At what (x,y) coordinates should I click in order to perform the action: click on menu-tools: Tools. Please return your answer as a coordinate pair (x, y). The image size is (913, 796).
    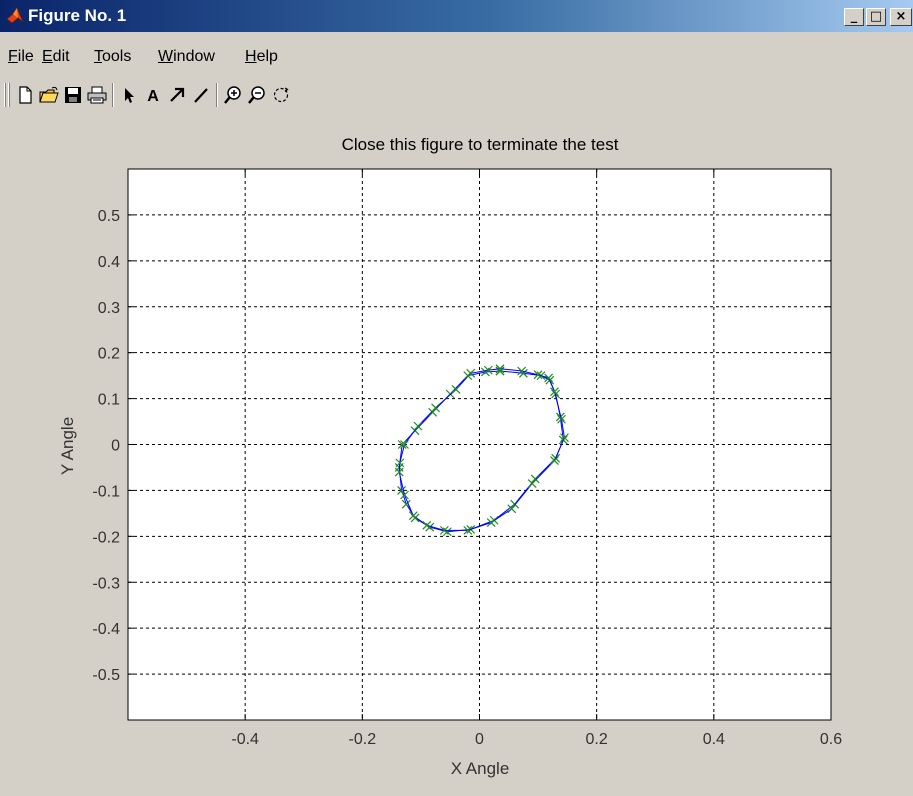
    Looking at the image, I should click on (112, 57).